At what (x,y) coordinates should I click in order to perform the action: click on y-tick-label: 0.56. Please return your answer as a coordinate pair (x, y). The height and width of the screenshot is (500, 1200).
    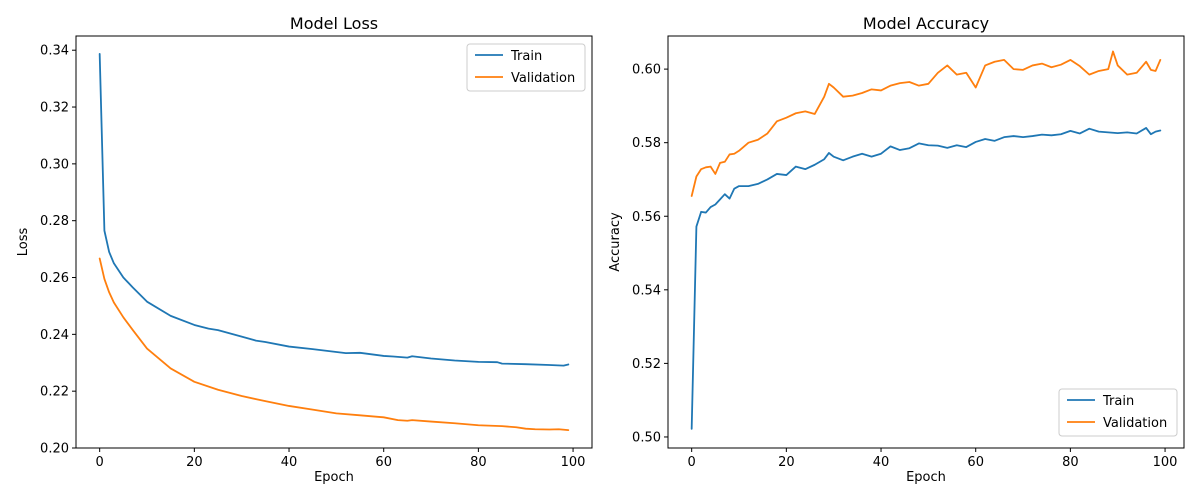
    Looking at the image, I should click on (646, 217).